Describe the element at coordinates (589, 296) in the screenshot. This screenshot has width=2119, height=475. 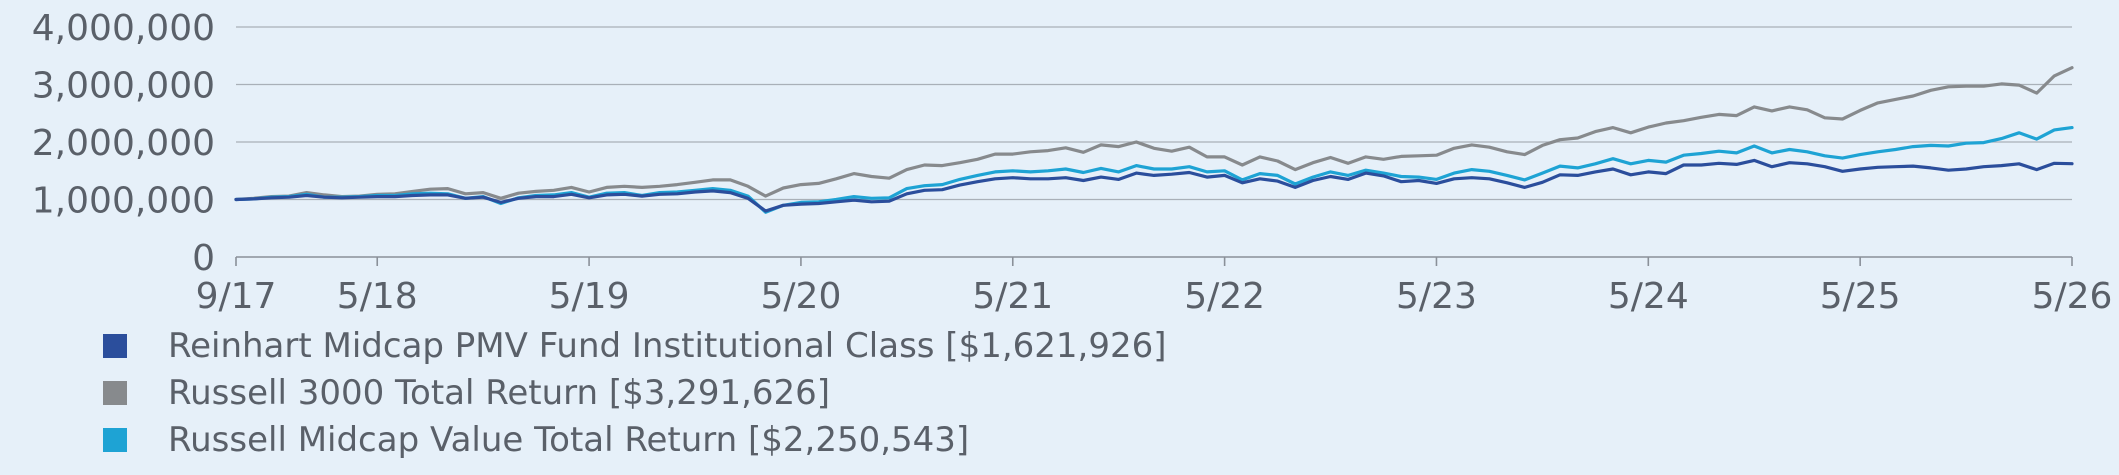
I see `x-tick-label: 5/19` at that location.